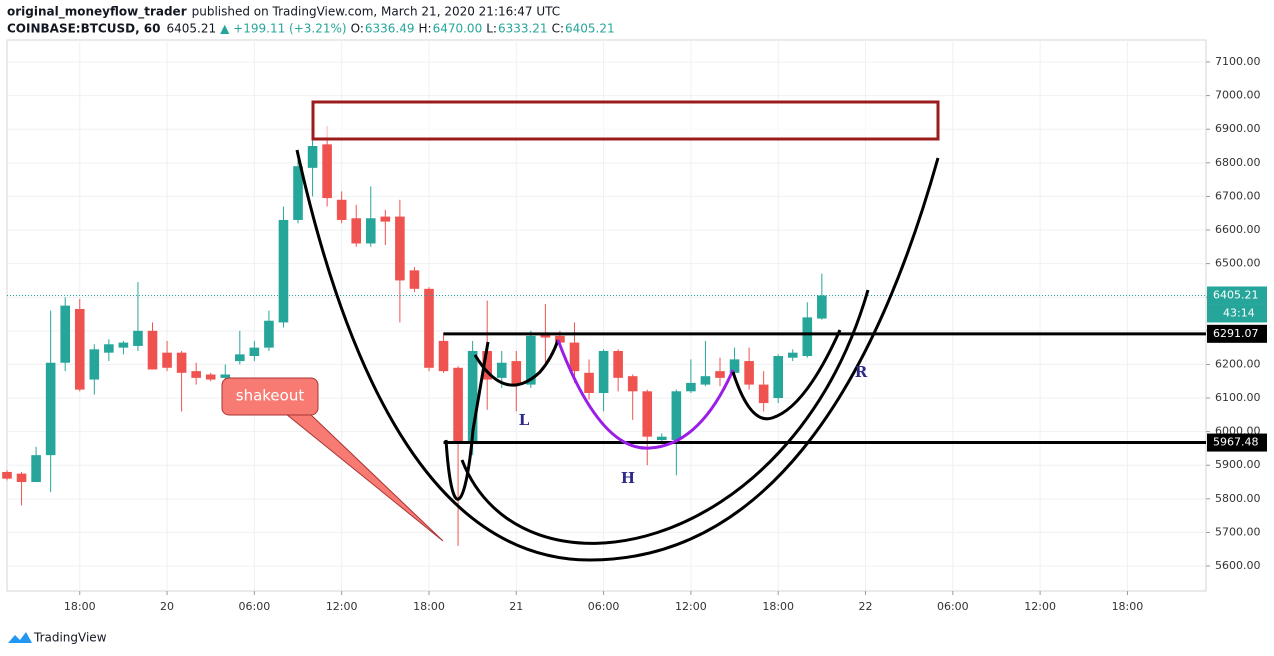 The image size is (1274, 656). I want to click on x-tick-label: 21, so click(516, 606).